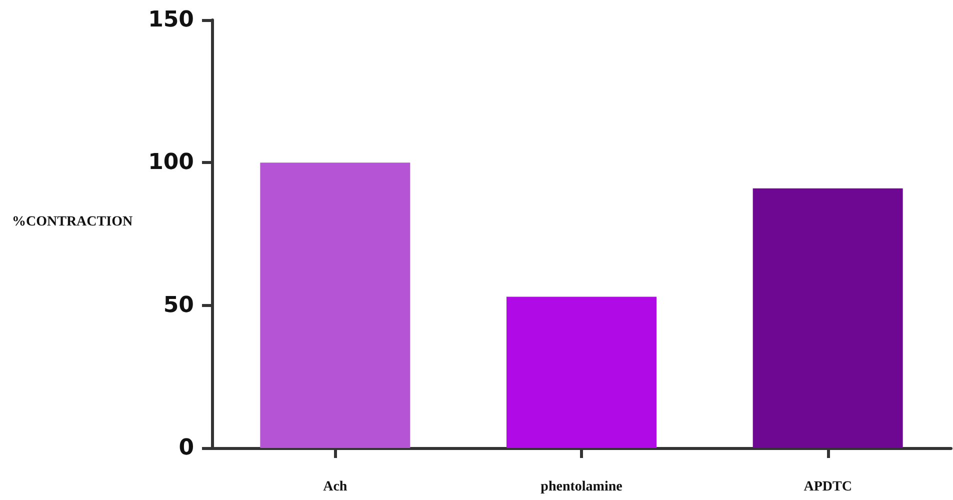 This screenshot has height=500, width=953. I want to click on y-axis-title: %CONTRACTION, so click(72, 222).